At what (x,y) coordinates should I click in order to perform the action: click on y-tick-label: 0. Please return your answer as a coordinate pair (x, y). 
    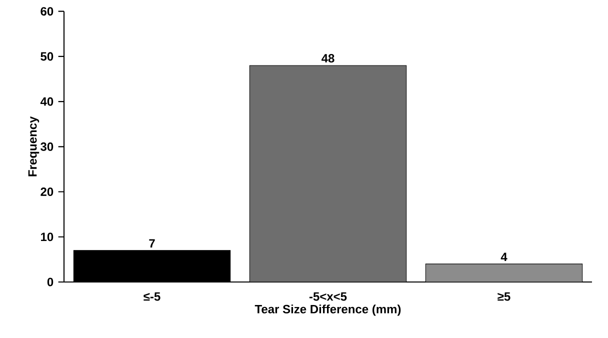
    Looking at the image, I should click on (50, 282).